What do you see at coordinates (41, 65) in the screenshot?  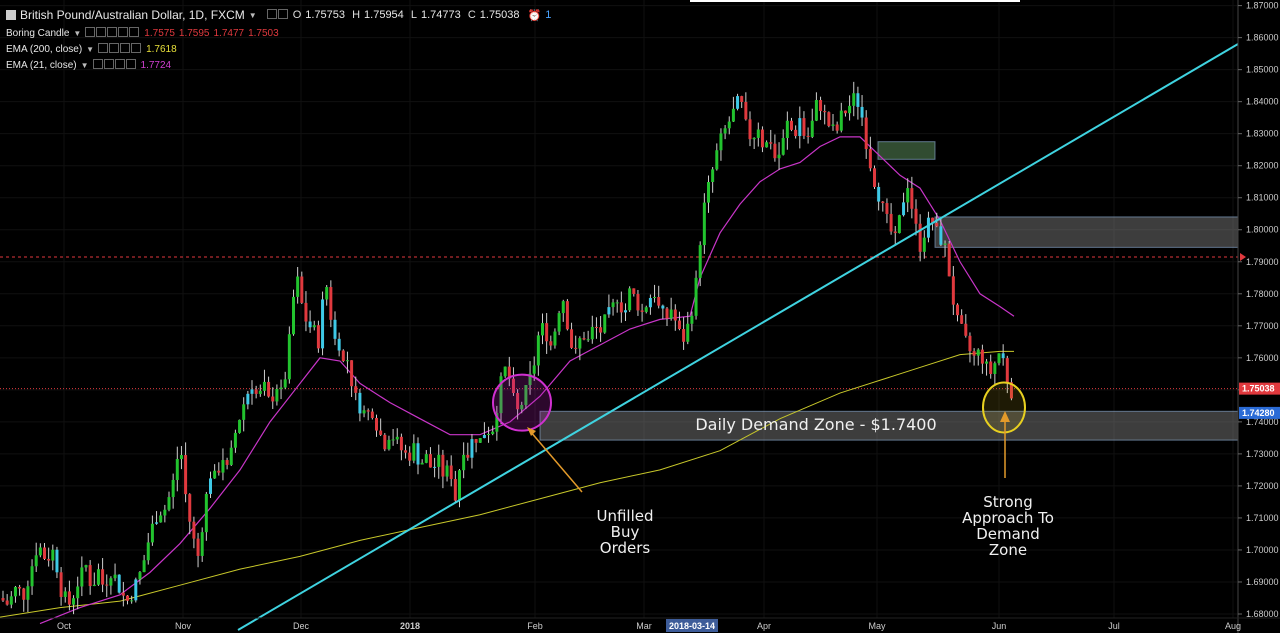 I see `indicator-name: EMA (21, close)` at bounding box center [41, 65].